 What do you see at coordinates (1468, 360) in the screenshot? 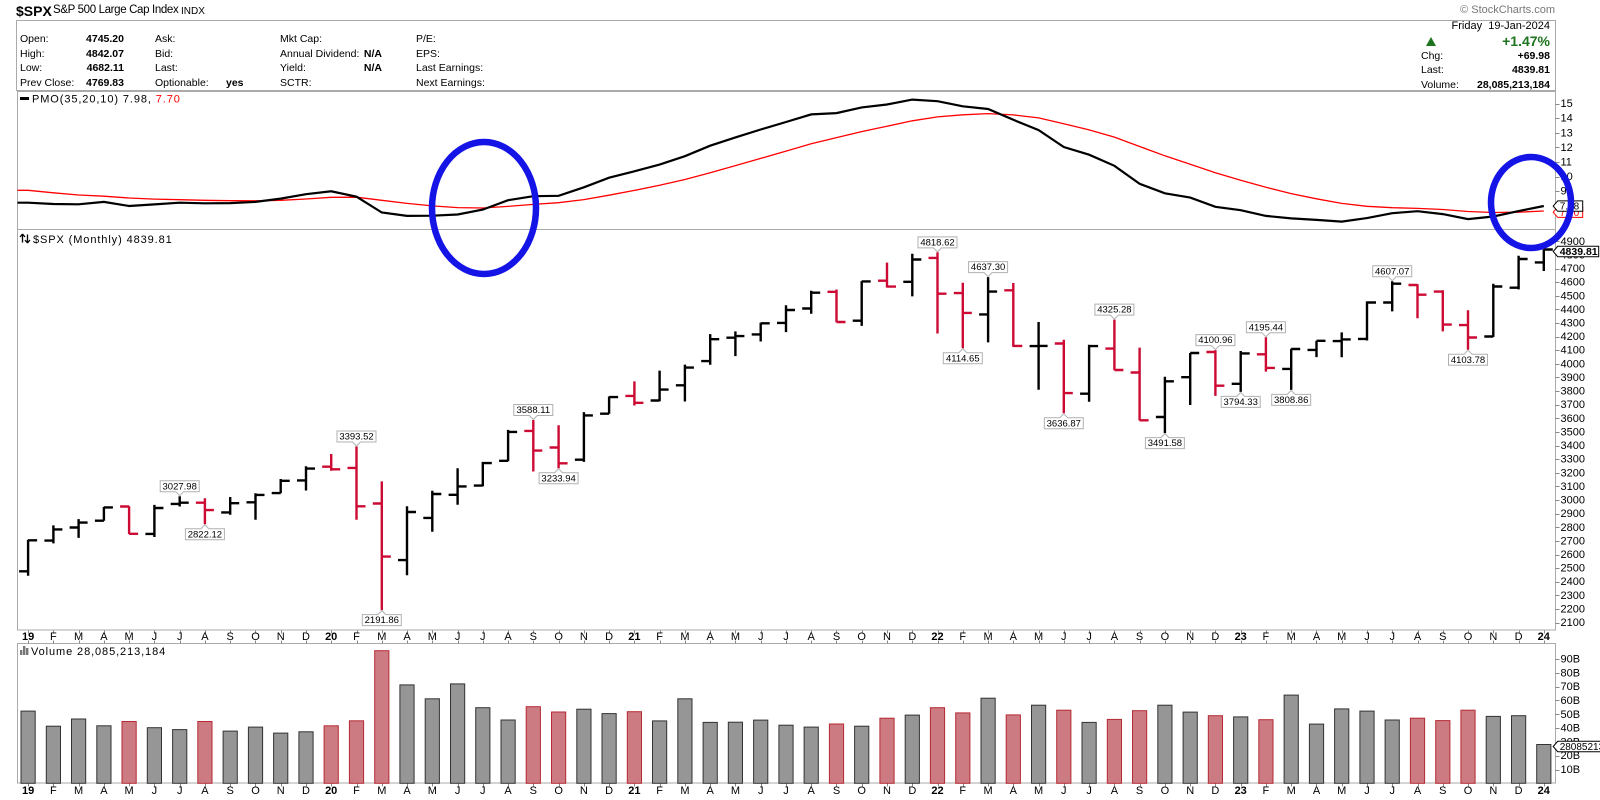
I see `svg-text: 4103.78` at bounding box center [1468, 360].